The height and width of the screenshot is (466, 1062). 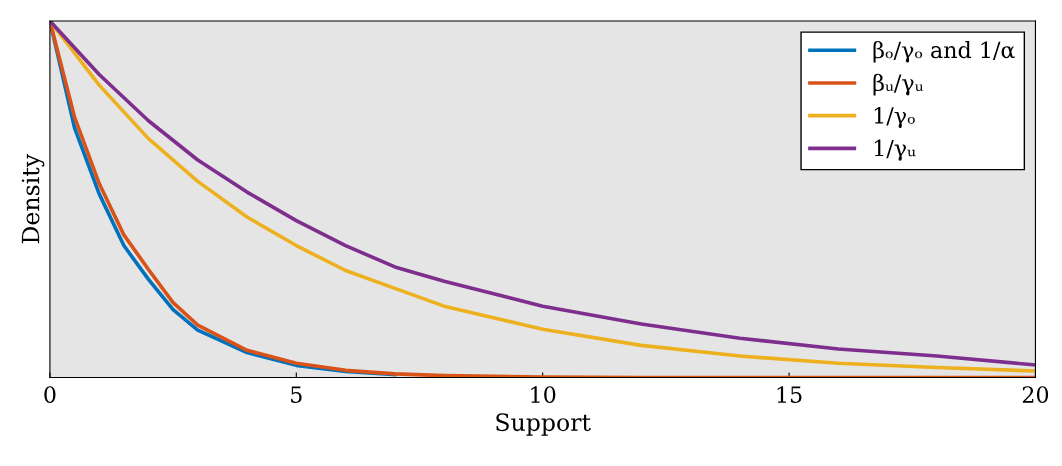 I want to click on x-tick-label: 20, so click(x=1035, y=394).